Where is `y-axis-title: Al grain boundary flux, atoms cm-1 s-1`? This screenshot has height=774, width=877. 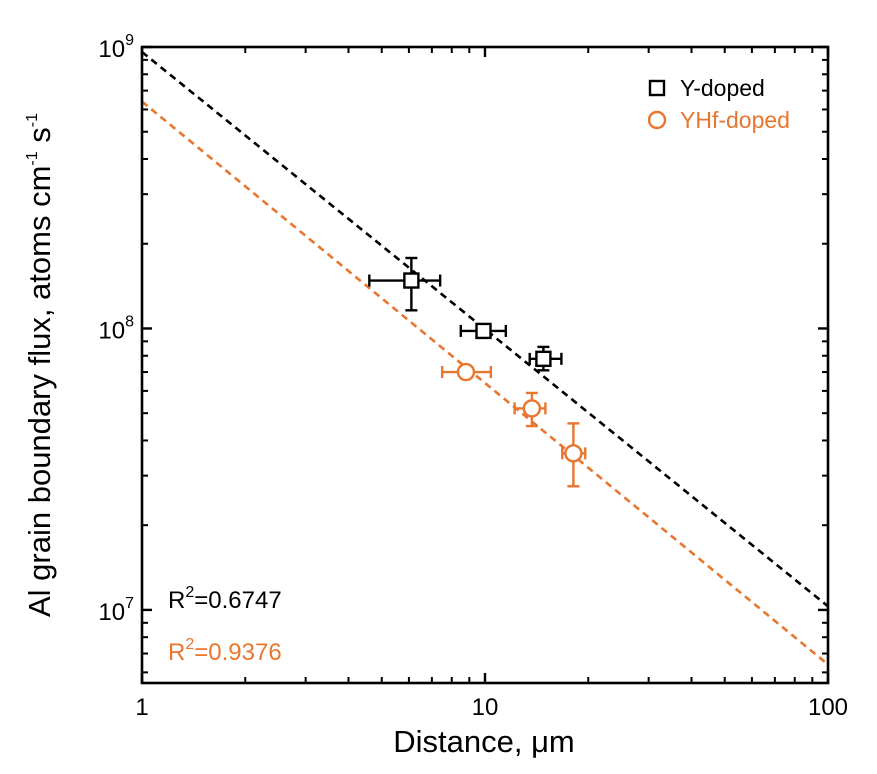 y-axis-title: Al grain boundary flux, atoms cm-1 s-1 is located at coordinates (39, 365).